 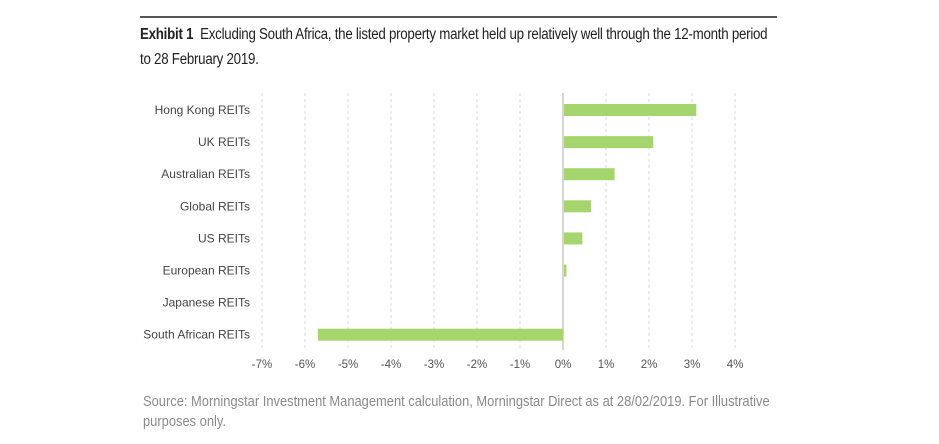 What do you see at coordinates (348, 365) in the screenshot?
I see `x-tick-label: -5%` at bounding box center [348, 365].